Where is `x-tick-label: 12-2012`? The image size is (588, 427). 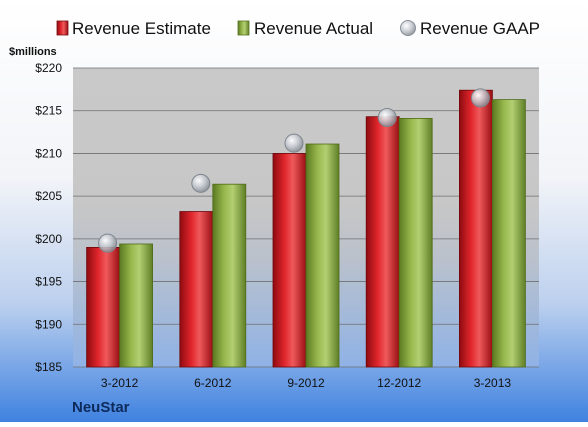 x-tick-label: 12-2012 is located at coordinates (399, 383).